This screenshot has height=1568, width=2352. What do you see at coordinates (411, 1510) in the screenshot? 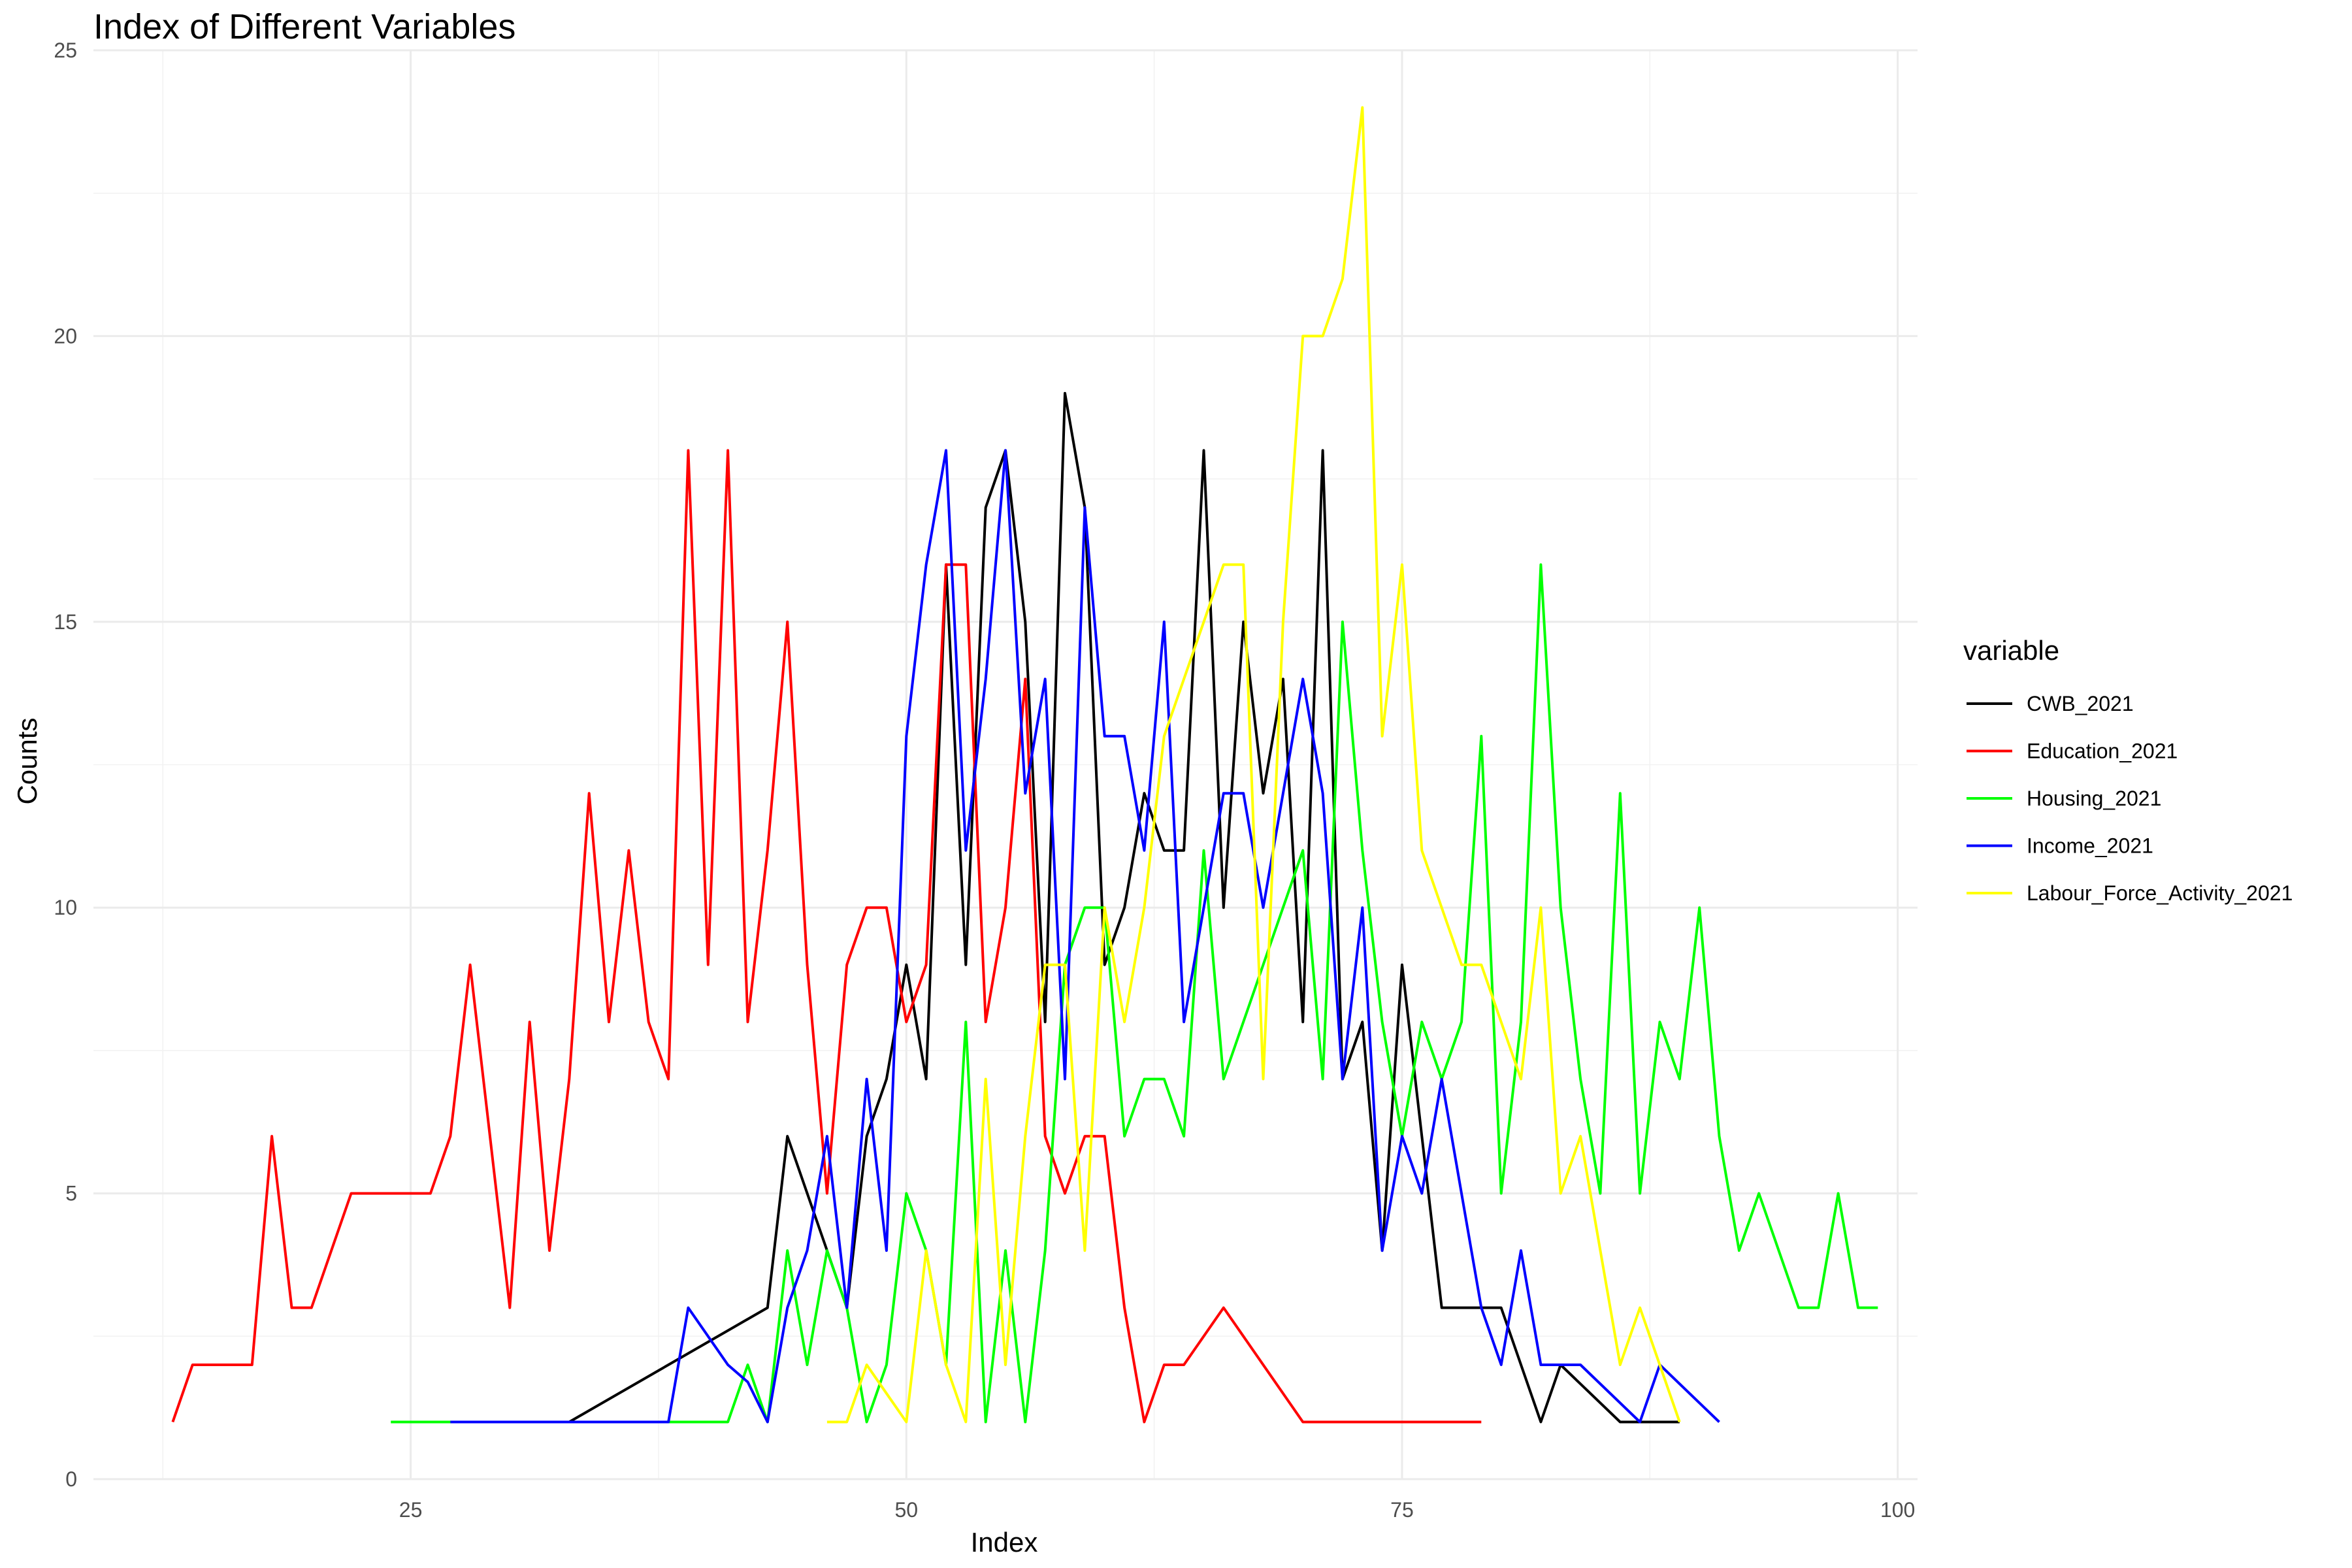
I see `x-tick-label: 25` at bounding box center [411, 1510].